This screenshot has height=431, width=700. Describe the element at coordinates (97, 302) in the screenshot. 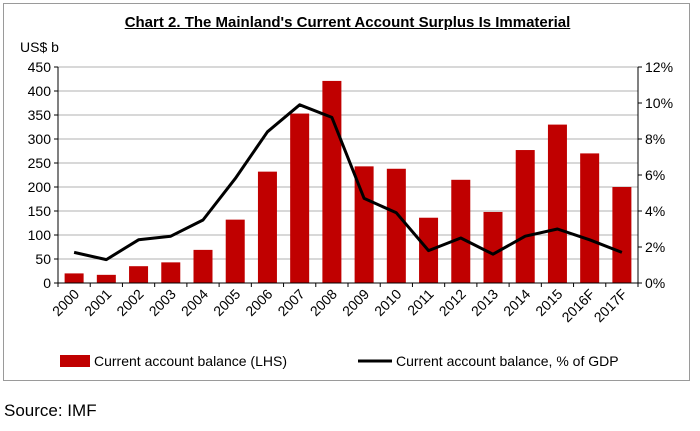

I see `x-tick-label: 2001` at that location.